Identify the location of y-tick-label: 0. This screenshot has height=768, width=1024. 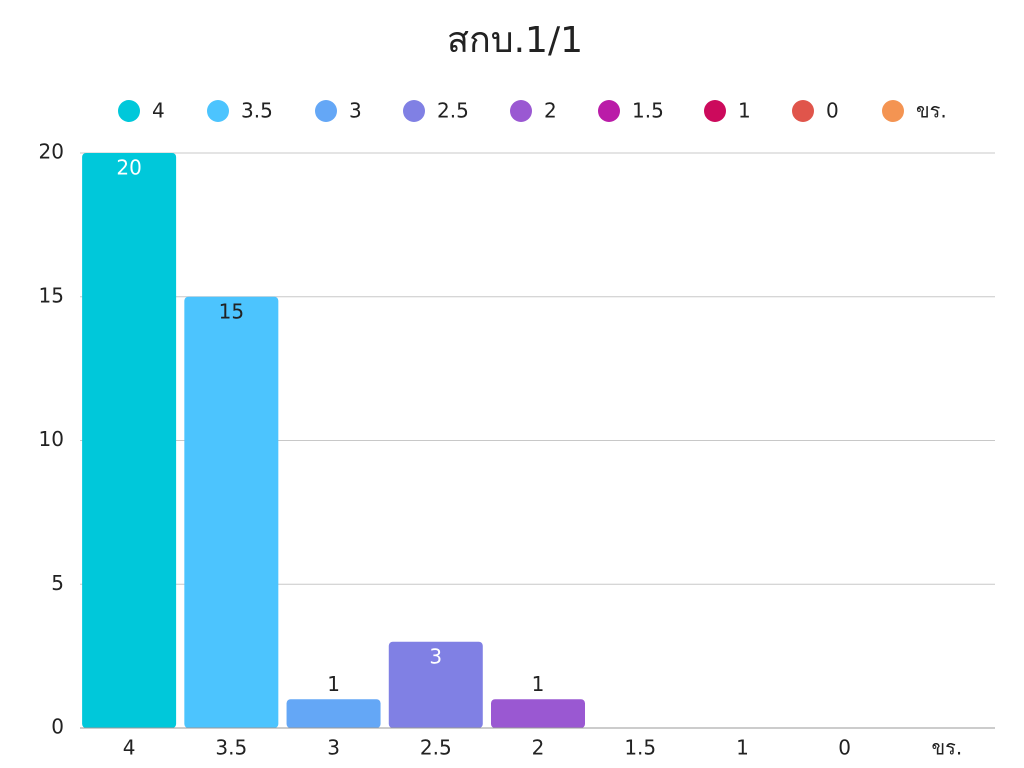
(57, 727).